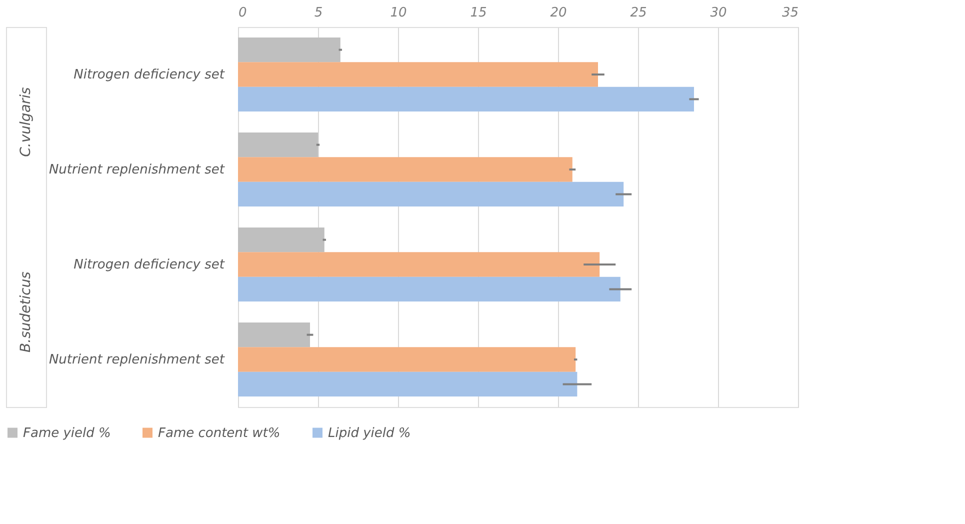 The width and height of the screenshot is (965, 524). I want to click on x-tick-label: 35, so click(790, 13).